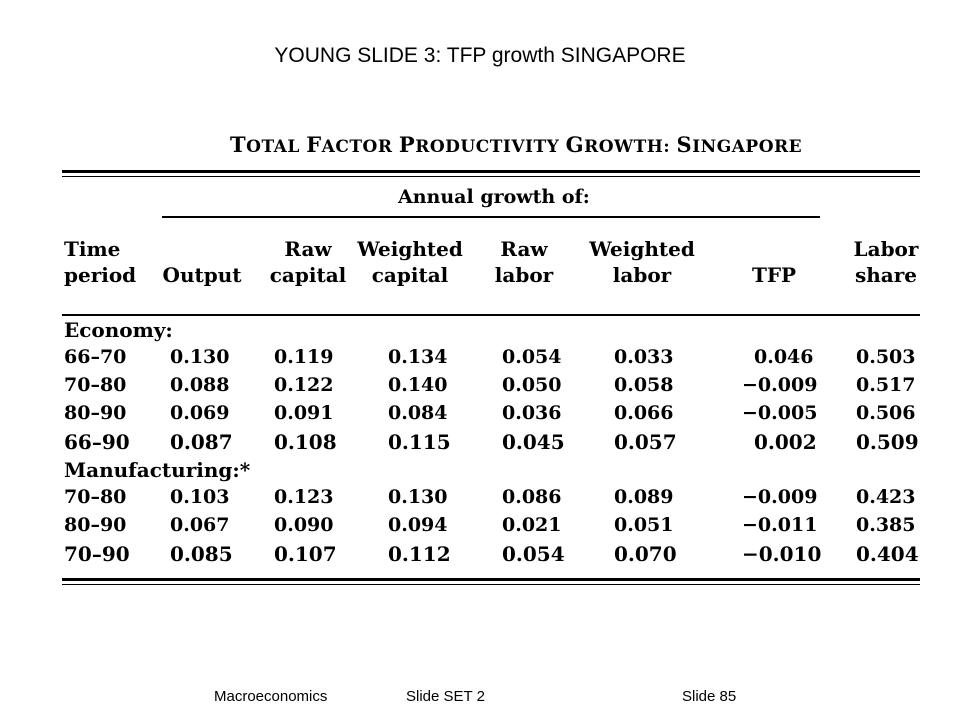 The width and height of the screenshot is (960, 720). I want to click on value-cell: 0.509, so click(887, 442).